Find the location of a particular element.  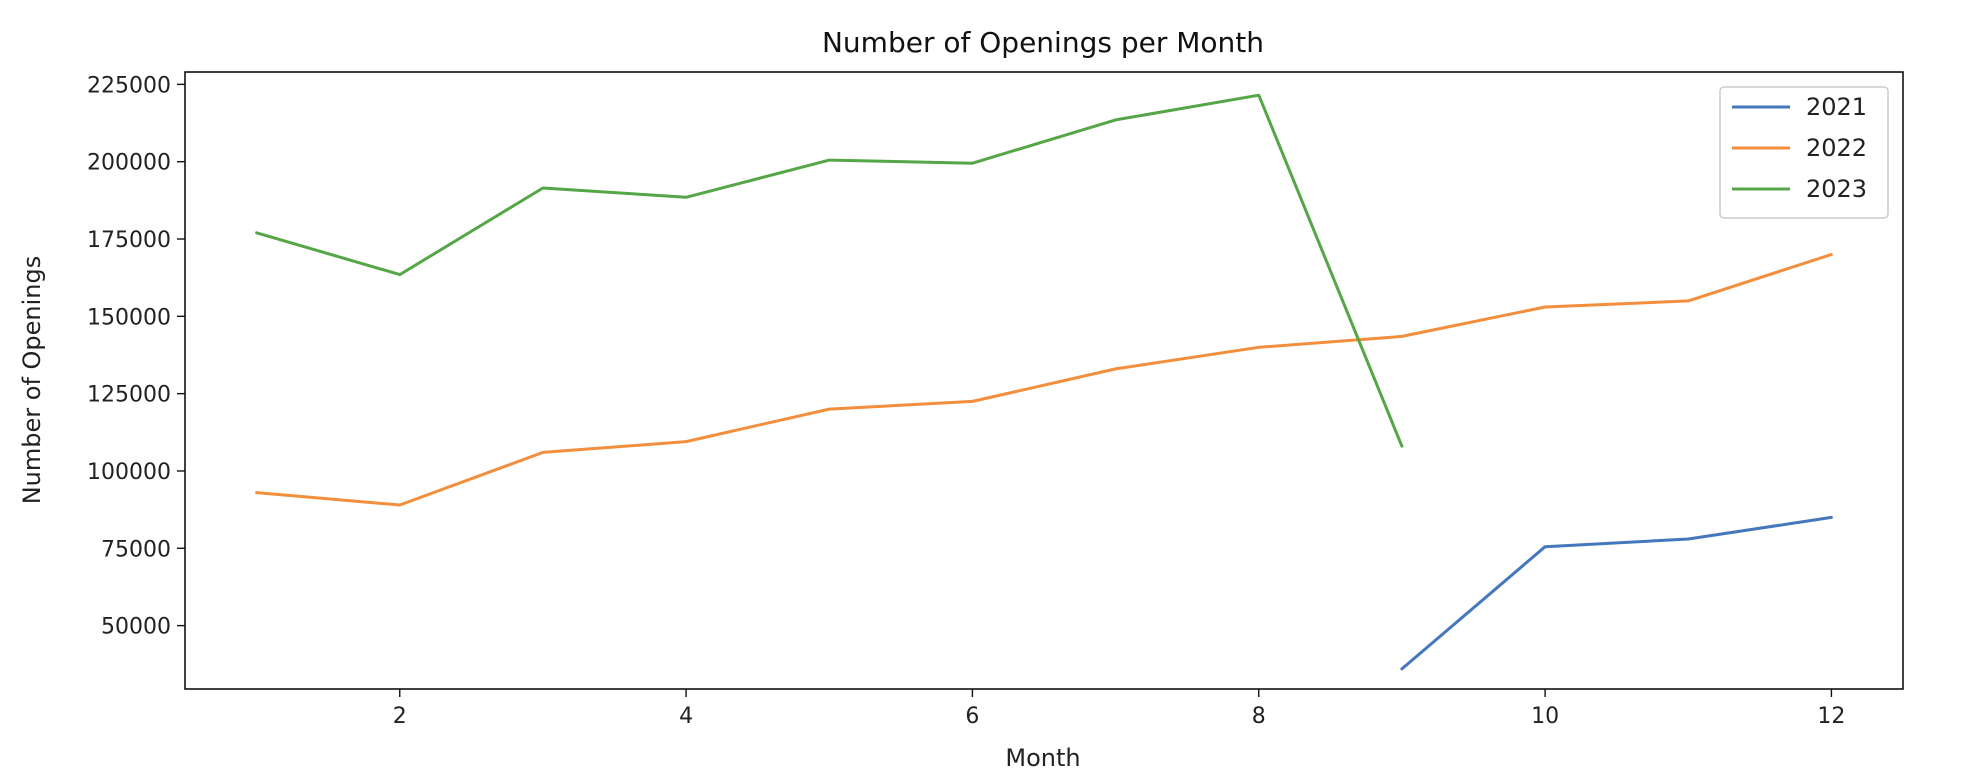

y-tick-label: 200000 is located at coordinates (129, 163).